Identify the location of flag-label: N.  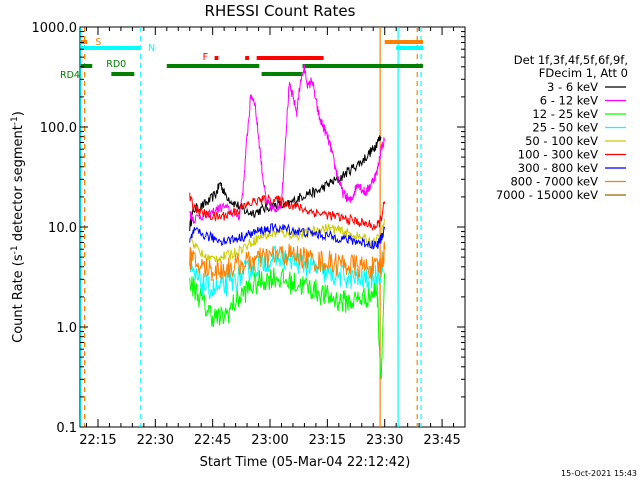
(151, 48).